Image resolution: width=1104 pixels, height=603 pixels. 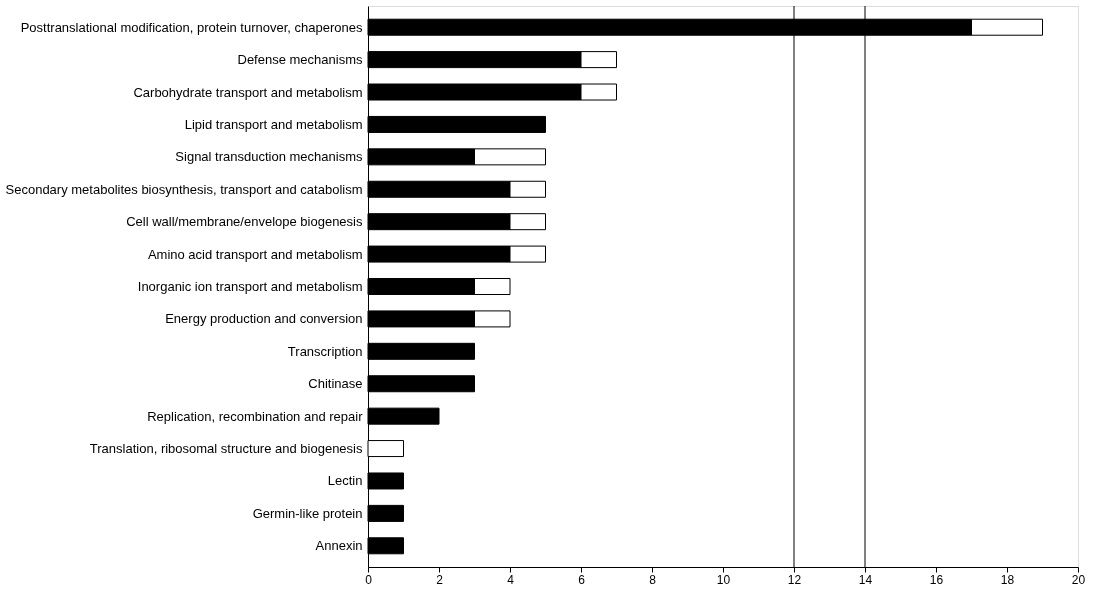 I want to click on x-tick-label: 18, so click(x=1007, y=579).